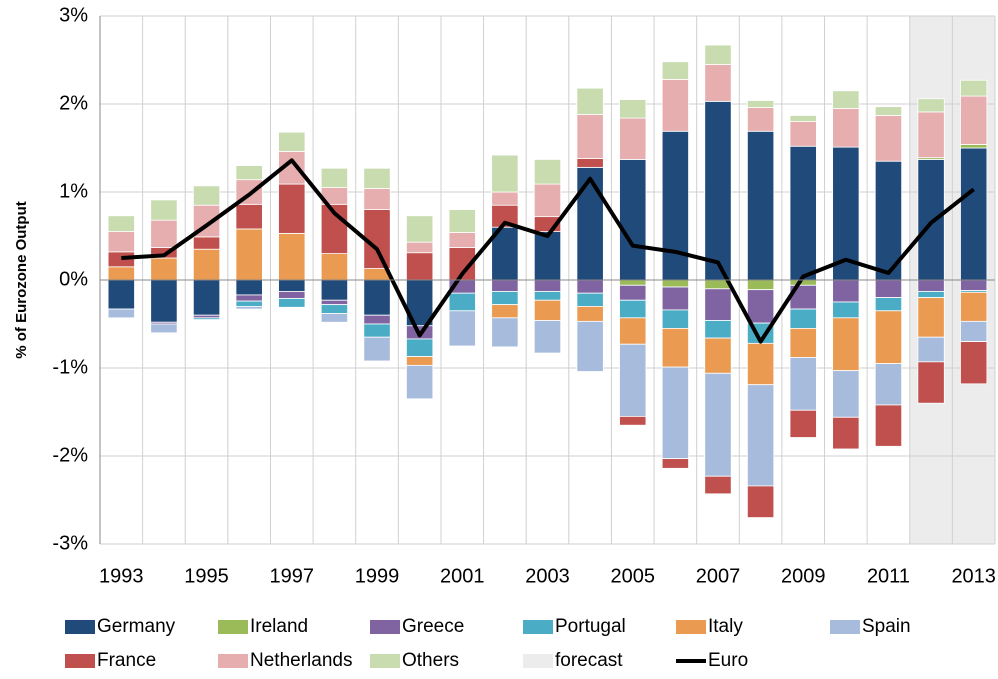 This screenshot has width=998, height=679. Describe the element at coordinates (206, 576) in the screenshot. I see `x-tick-label: 1995` at that location.